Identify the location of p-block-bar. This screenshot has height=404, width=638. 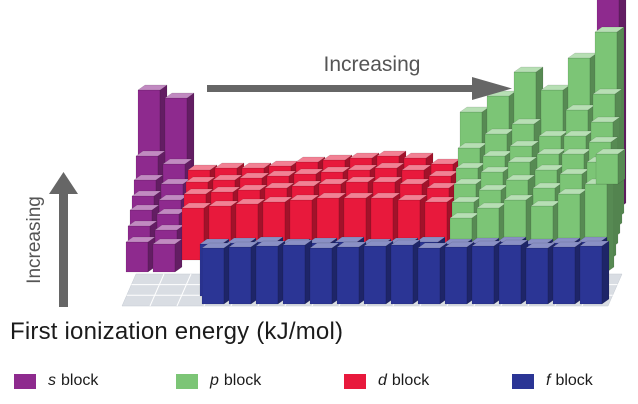
(610, 166).